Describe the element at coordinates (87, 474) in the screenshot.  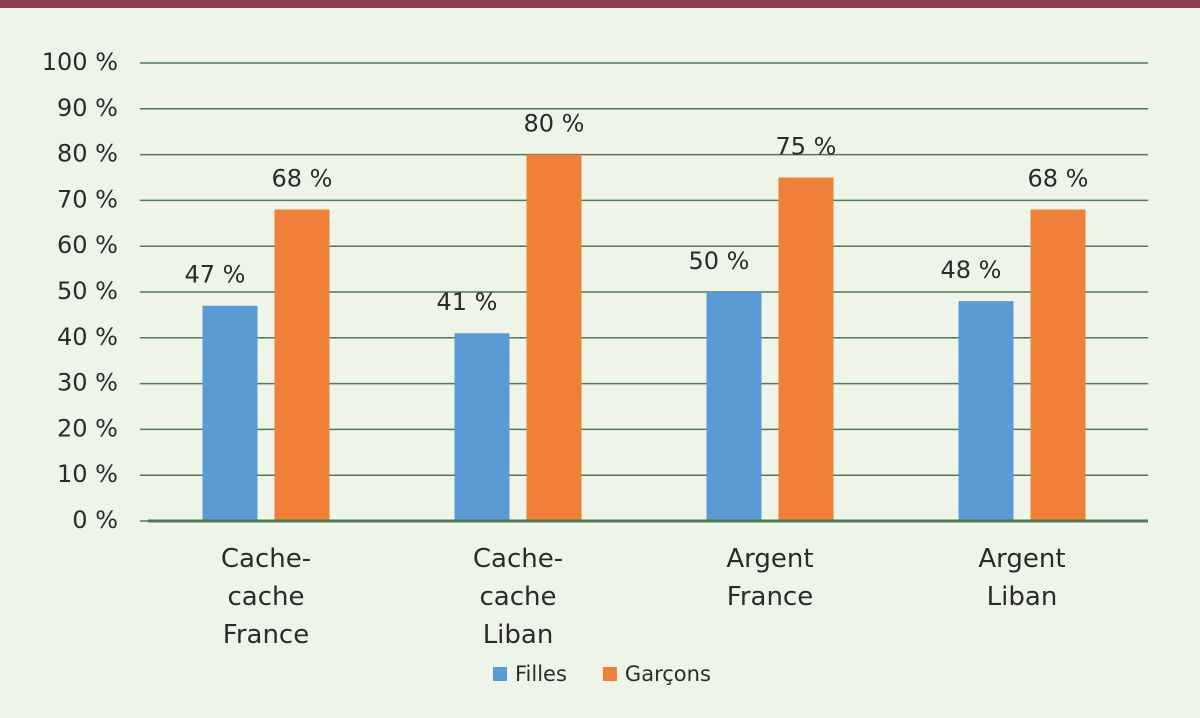
I see `y-tick-label: 10 %` at that location.